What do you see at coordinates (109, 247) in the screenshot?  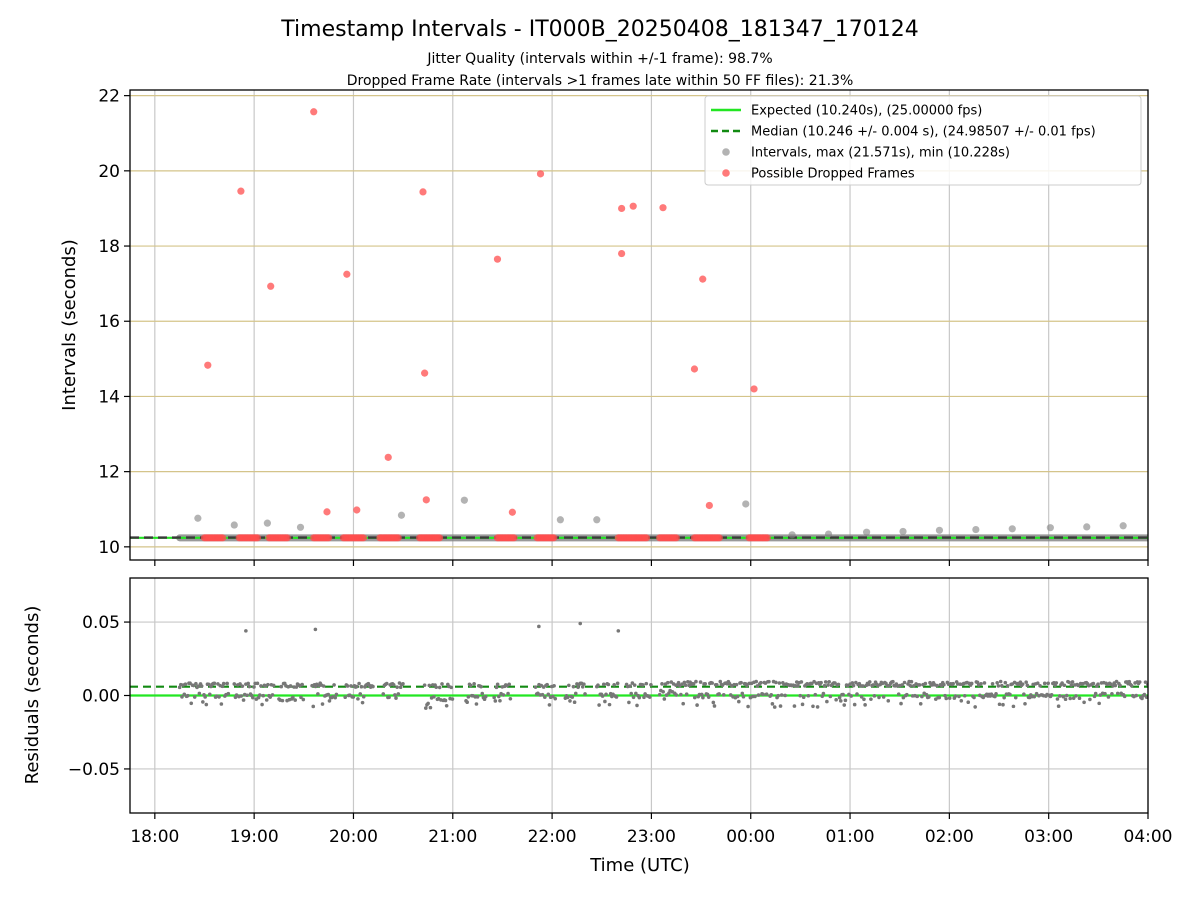 I see `y-tick-label: 18` at bounding box center [109, 247].